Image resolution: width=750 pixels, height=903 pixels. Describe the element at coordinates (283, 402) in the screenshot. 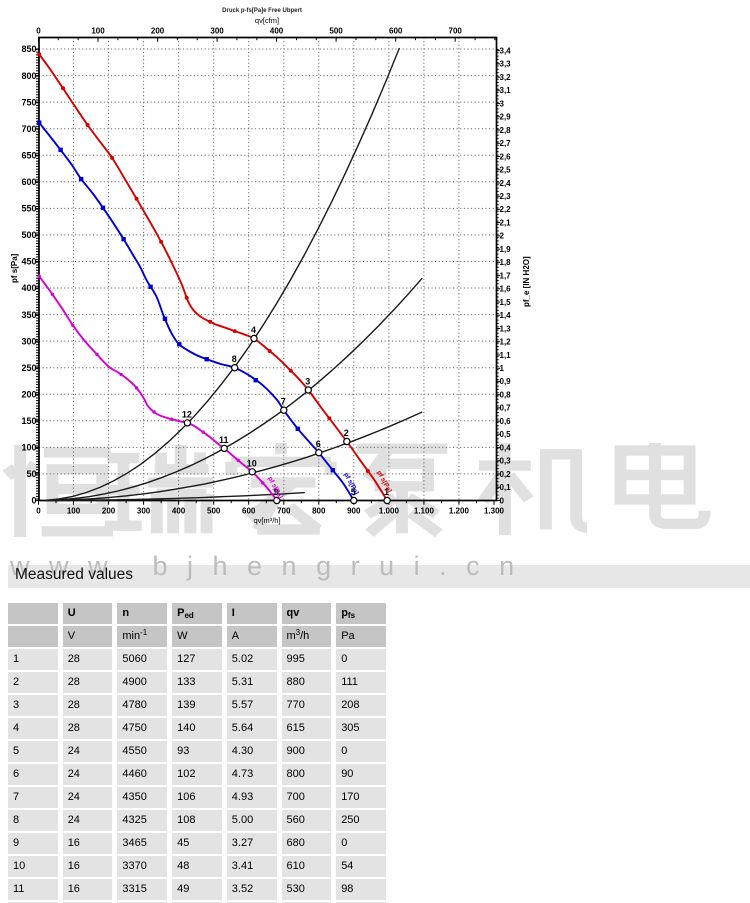

I see `svg-text: 7` at that location.